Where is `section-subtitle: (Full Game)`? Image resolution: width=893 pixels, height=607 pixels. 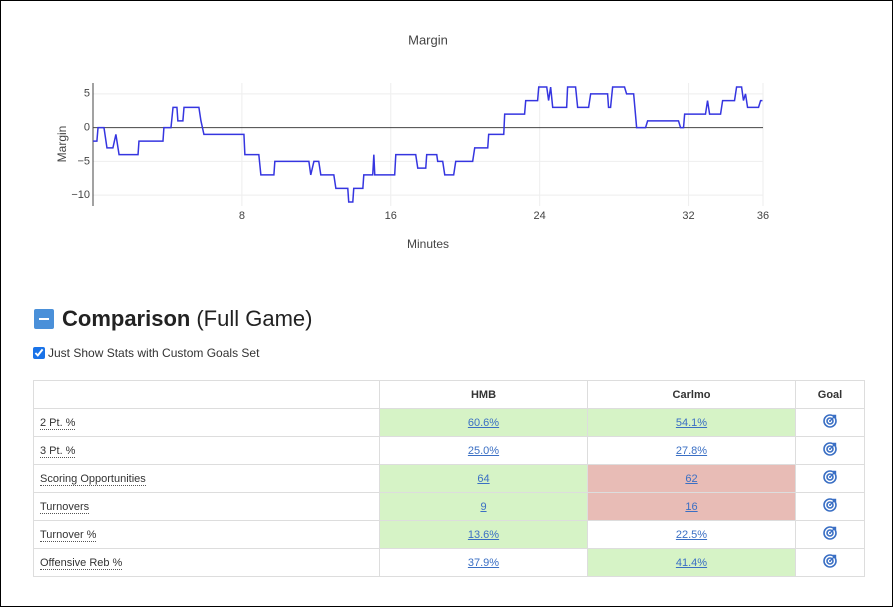 section-subtitle: (Full Game) is located at coordinates (254, 318).